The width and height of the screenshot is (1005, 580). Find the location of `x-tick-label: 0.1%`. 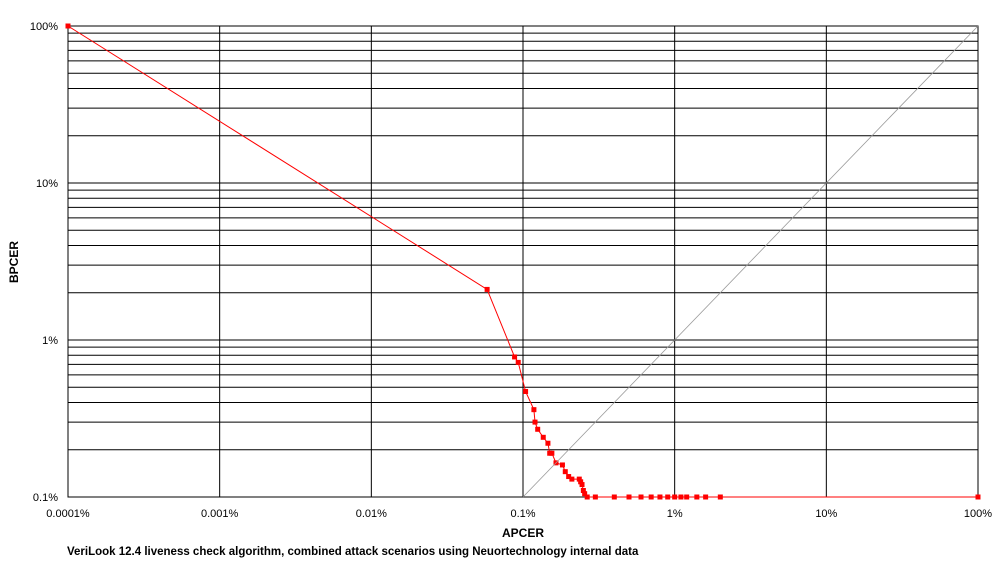

x-tick-label: 0.1% is located at coordinates (522, 514).